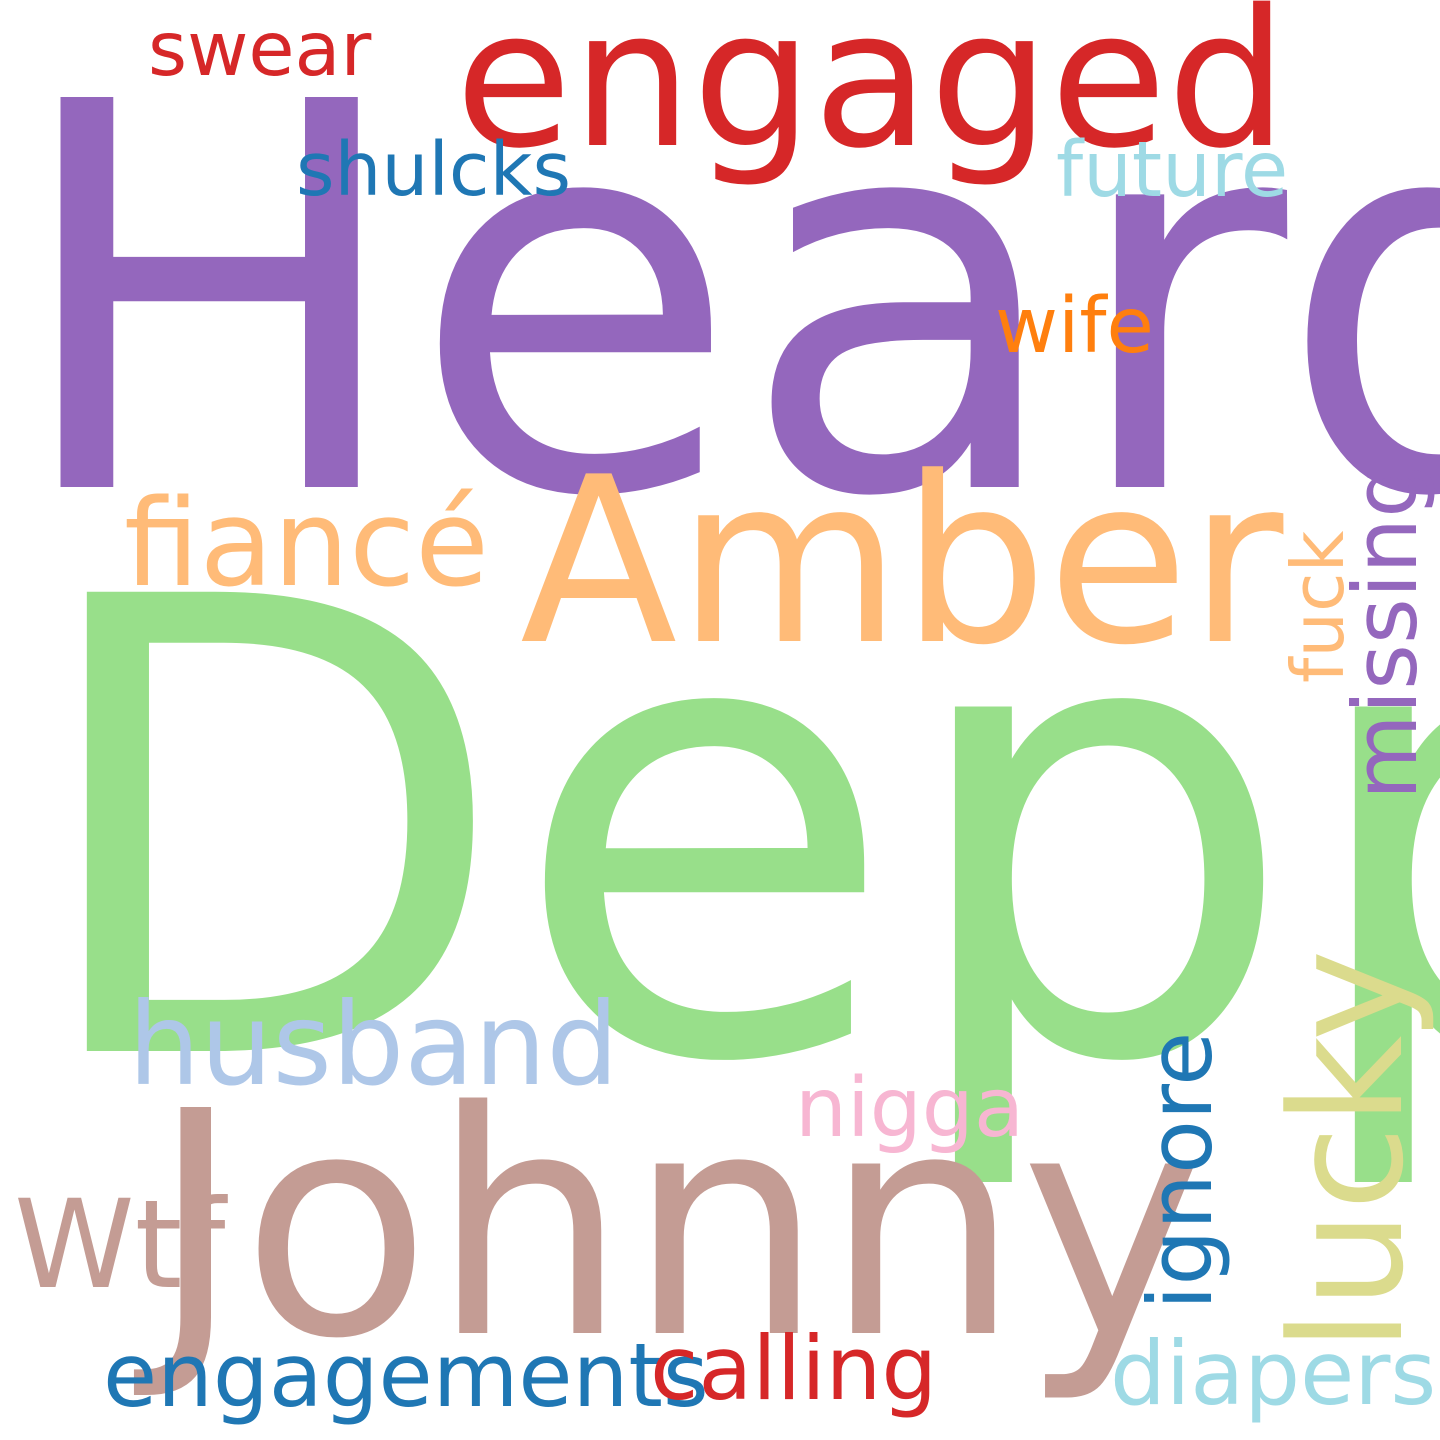 This screenshot has width=1440, height=1440. Describe the element at coordinates (794, 1368) in the screenshot. I see `word-calling: calling` at that location.